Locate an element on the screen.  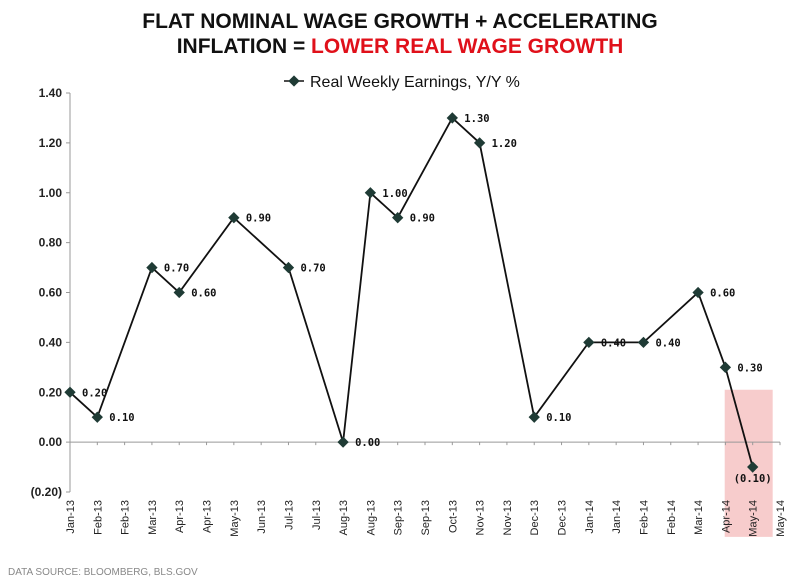
legend: Real Weekly Earnings, Y/Y % is located at coordinates (402, 82).